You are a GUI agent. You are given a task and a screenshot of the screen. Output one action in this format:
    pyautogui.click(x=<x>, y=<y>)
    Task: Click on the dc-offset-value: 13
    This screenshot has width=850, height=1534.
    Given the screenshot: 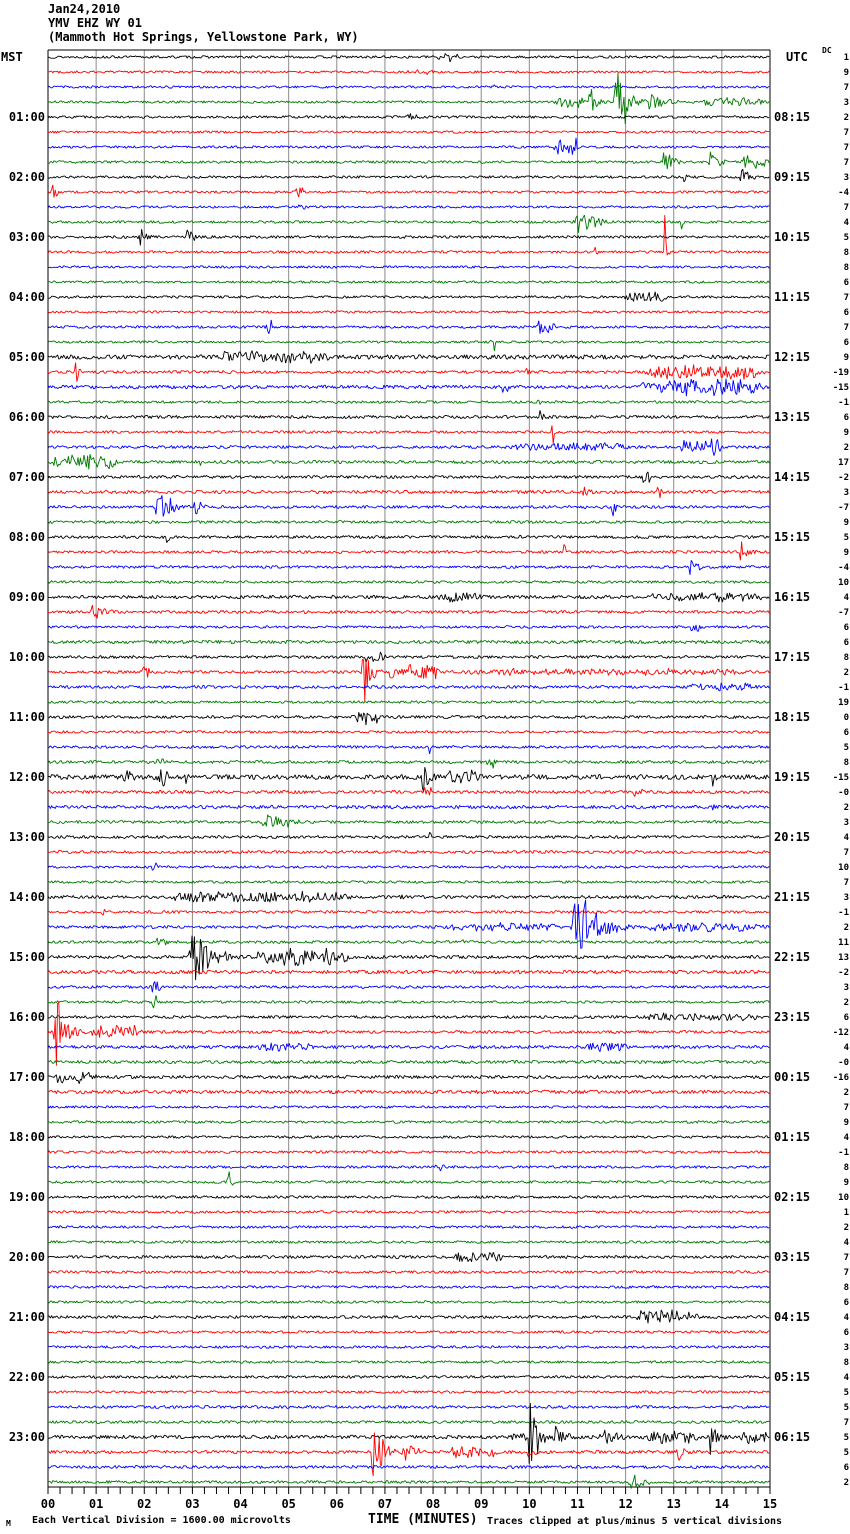 What is the action you would take?
    pyautogui.click(x=843, y=958)
    